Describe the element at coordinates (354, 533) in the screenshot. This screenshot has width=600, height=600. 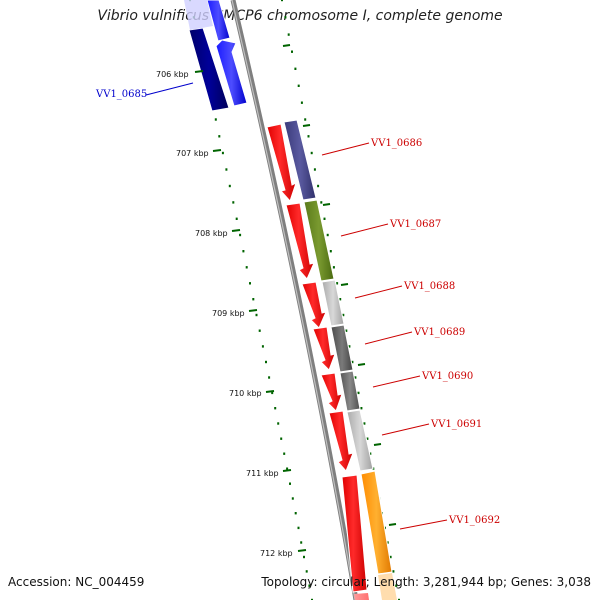
I see `gene-vv1-0692-arrow` at that location.